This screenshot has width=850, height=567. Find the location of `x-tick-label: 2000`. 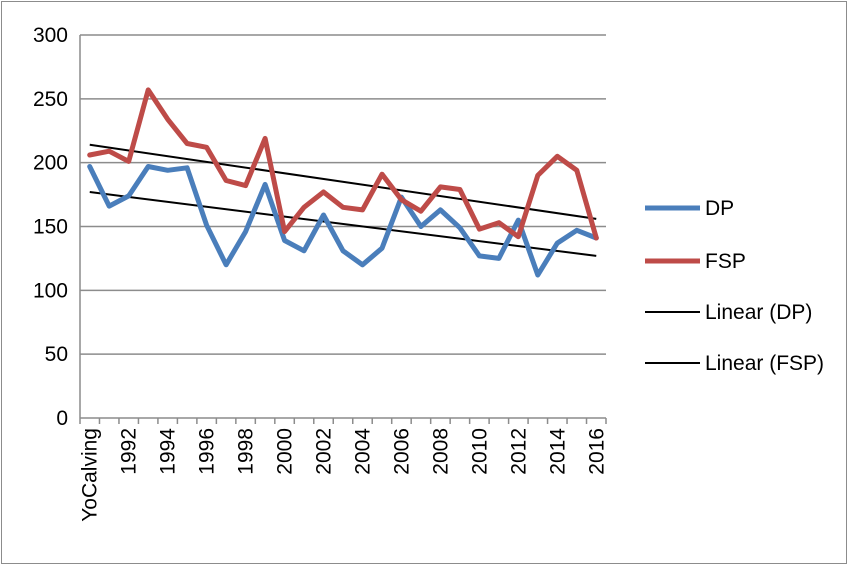

x-tick-label: 2000 is located at coordinates (285, 451).